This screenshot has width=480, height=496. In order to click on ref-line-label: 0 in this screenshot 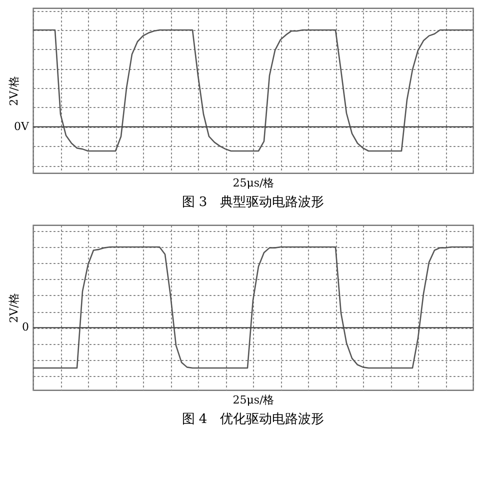, I will do `click(25, 327)`.